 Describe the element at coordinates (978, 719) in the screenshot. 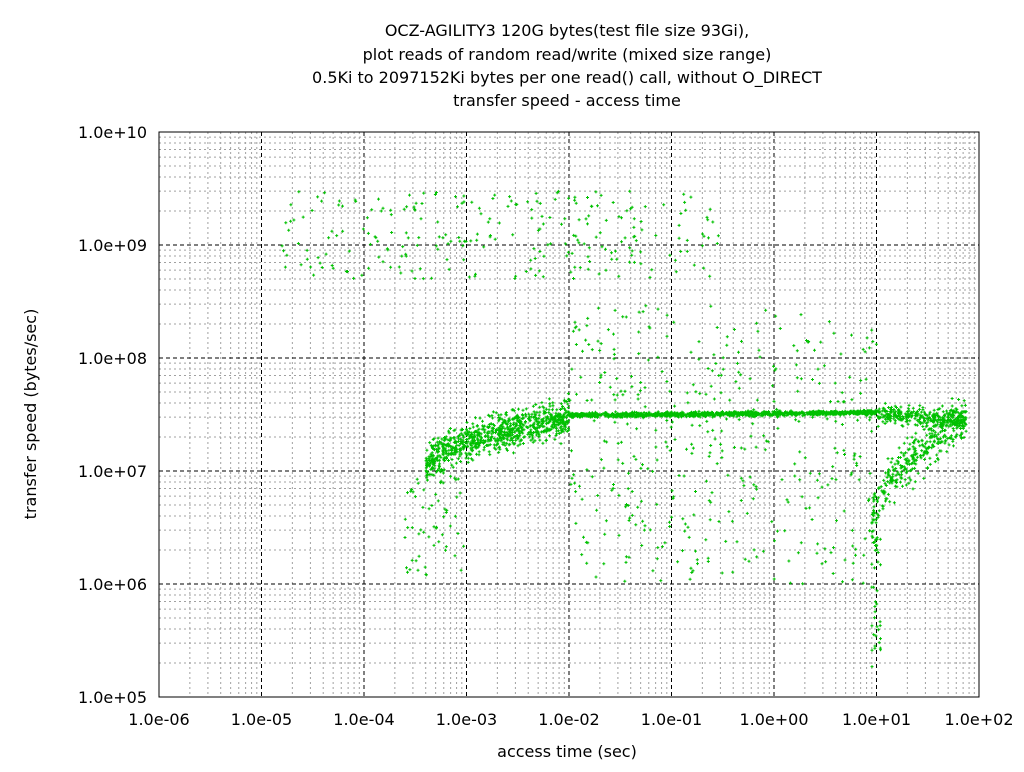

I see `x-tick-label: 1.0e+02` at that location.